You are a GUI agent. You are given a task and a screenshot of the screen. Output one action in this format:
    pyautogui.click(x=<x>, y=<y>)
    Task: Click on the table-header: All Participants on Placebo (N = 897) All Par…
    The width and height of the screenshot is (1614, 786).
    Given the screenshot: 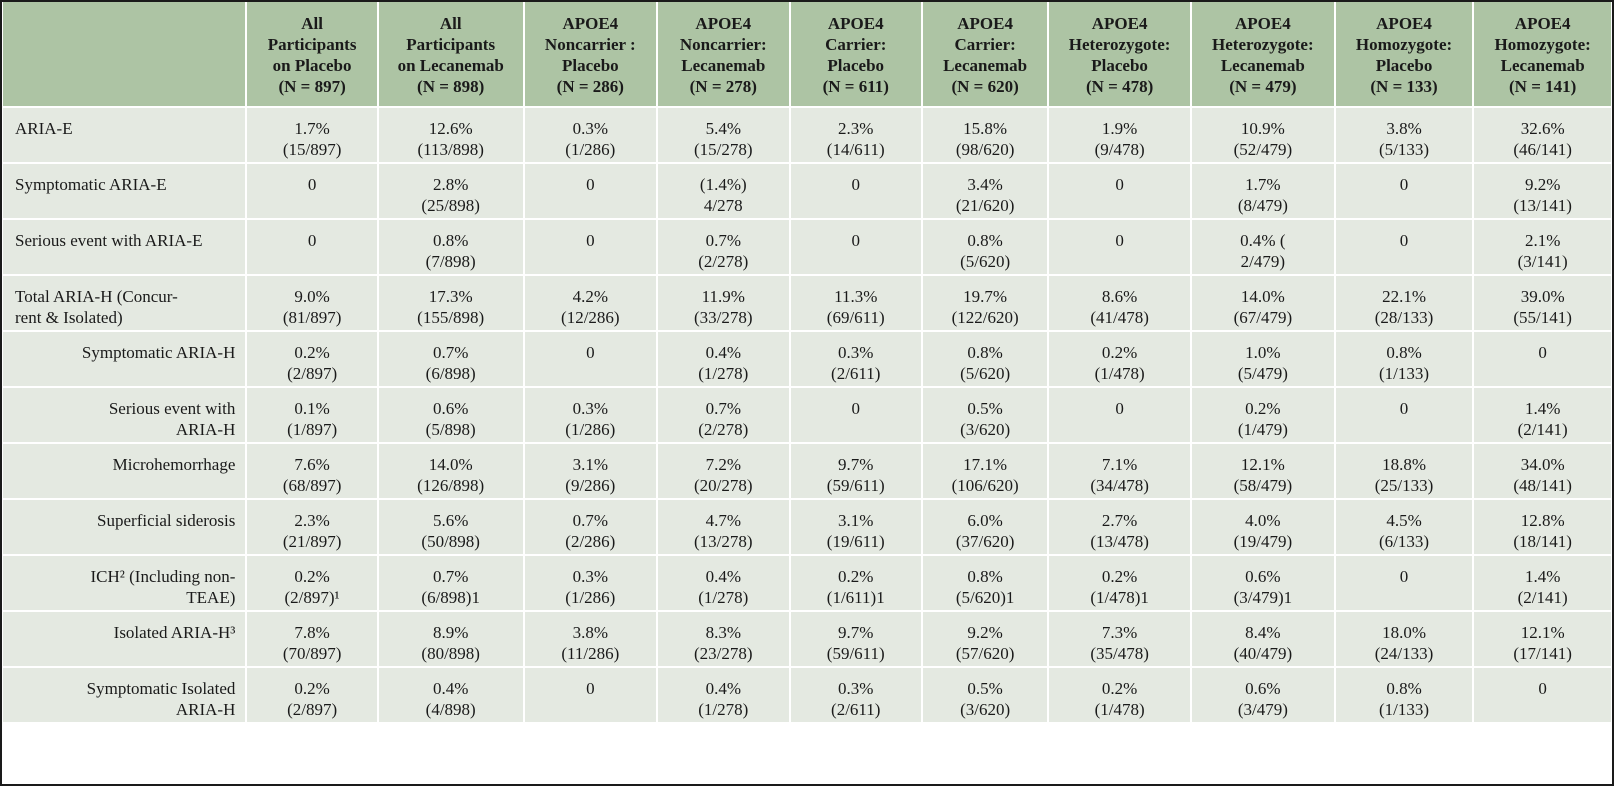 What is the action you would take?
    pyautogui.click(x=806, y=54)
    